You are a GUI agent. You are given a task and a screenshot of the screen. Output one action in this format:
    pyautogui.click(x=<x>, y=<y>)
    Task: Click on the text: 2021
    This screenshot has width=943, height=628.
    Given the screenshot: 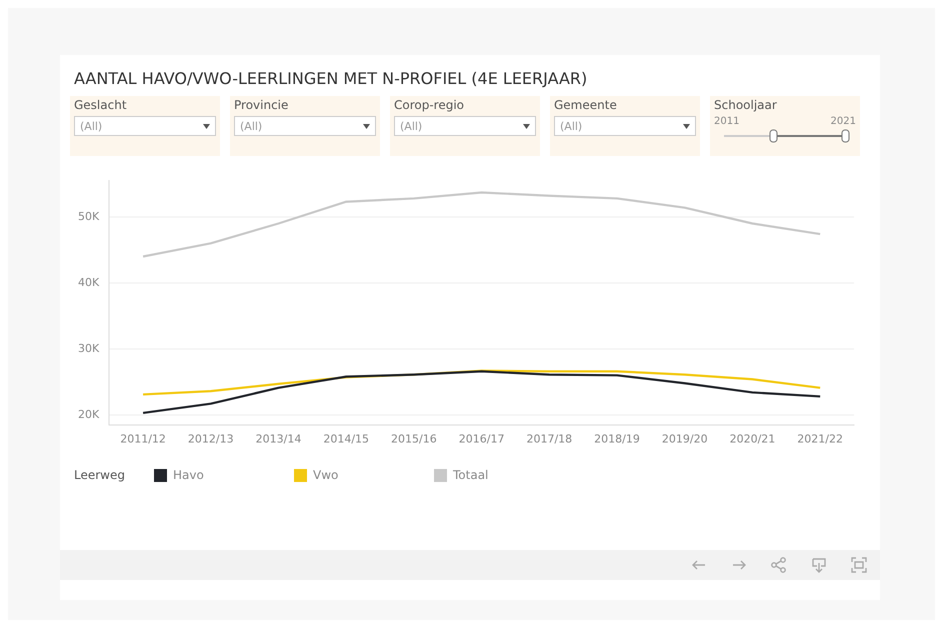 What is the action you would take?
    pyautogui.click(x=843, y=121)
    